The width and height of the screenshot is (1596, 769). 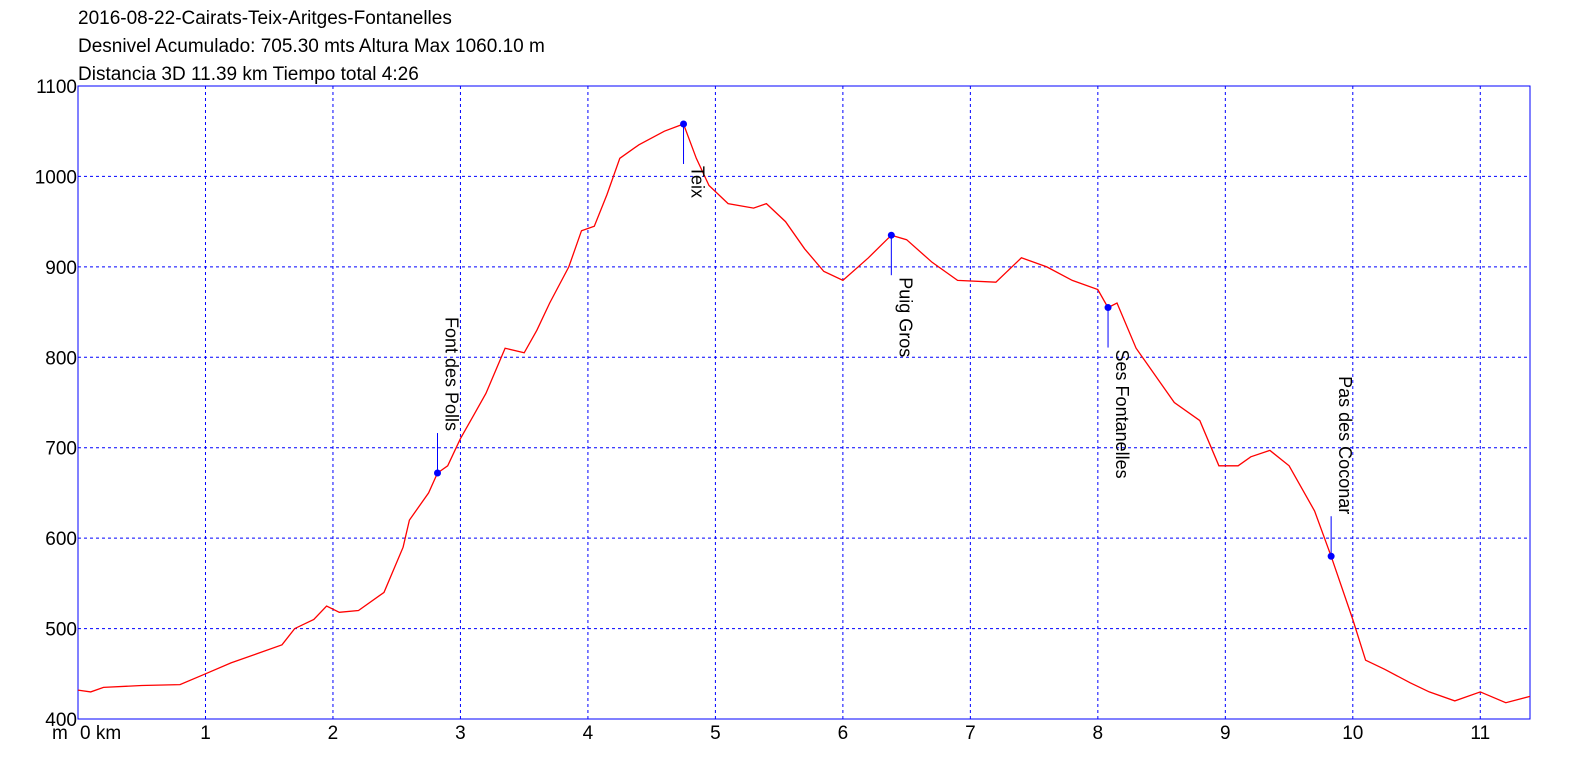 I want to click on chart-subtitle: Distancia 3D 11.39 km Tiempo total 4:26, so click(x=248, y=74).